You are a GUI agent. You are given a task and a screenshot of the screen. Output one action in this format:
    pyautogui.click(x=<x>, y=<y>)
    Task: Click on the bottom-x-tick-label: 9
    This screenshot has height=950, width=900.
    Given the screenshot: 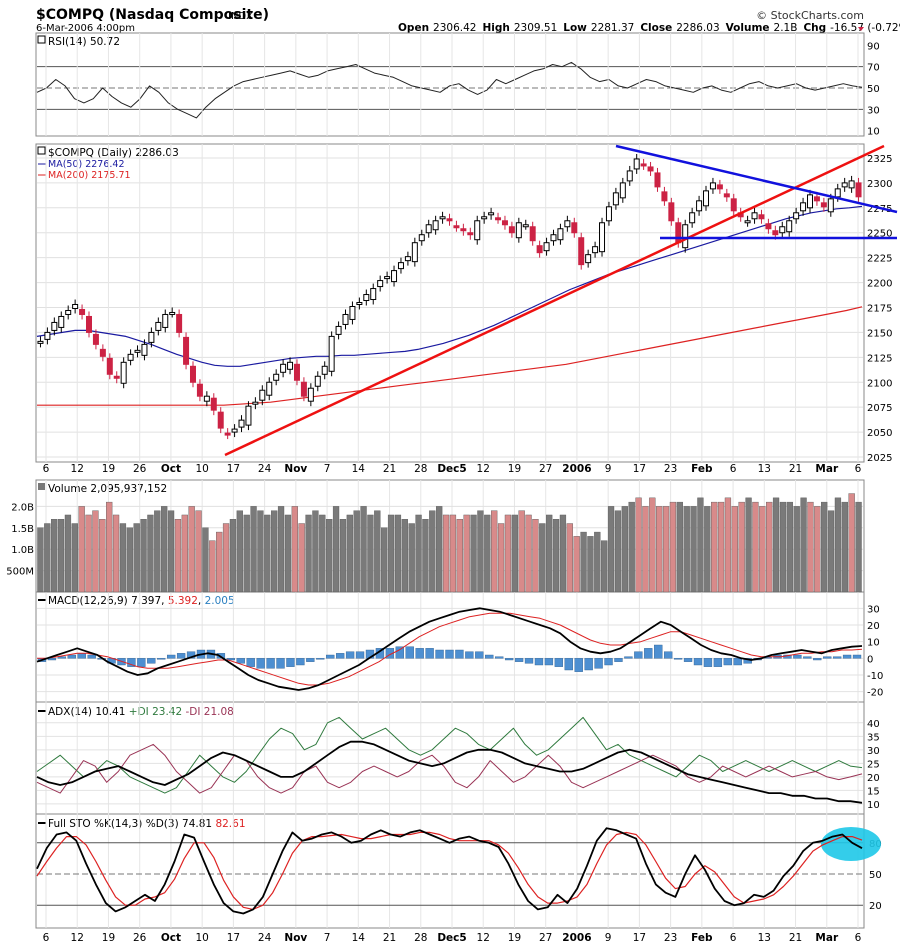 What is the action you would take?
    pyautogui.click(x=608, y=938)
    